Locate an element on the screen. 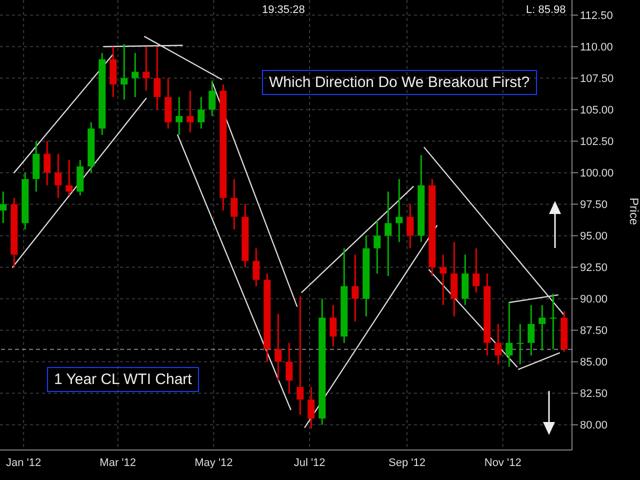 The width and height of the screenshot is (640, 480). y-tick-label: 87.50 is located at coordinates (594, 331).